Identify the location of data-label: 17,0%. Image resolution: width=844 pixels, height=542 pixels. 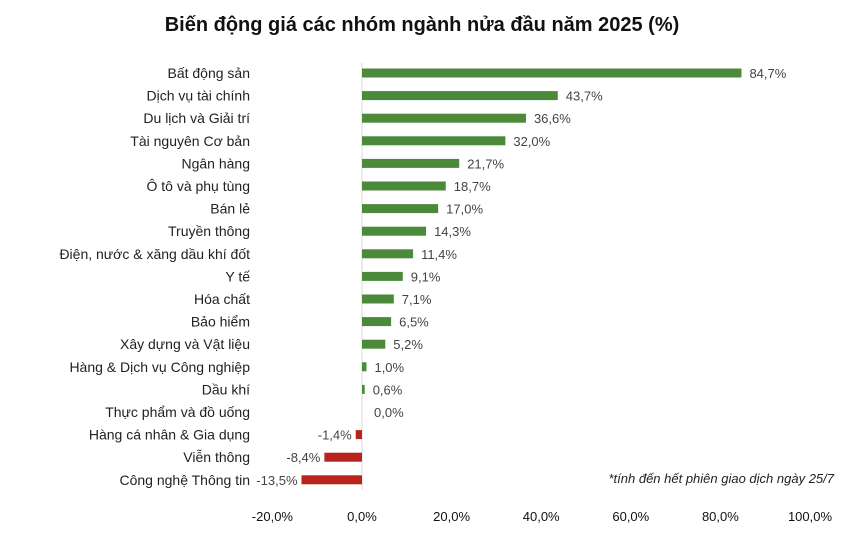
(464, 209).